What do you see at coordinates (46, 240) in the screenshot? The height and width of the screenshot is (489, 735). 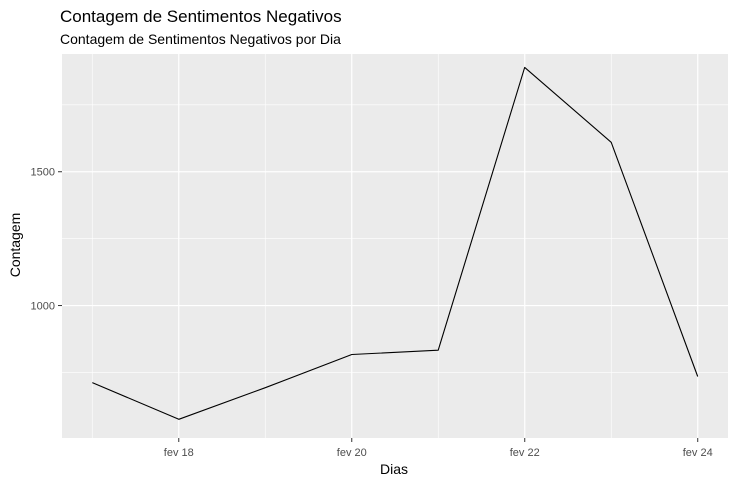 I see `y-axis: 1000 1500` at bounding box center [46, 240].